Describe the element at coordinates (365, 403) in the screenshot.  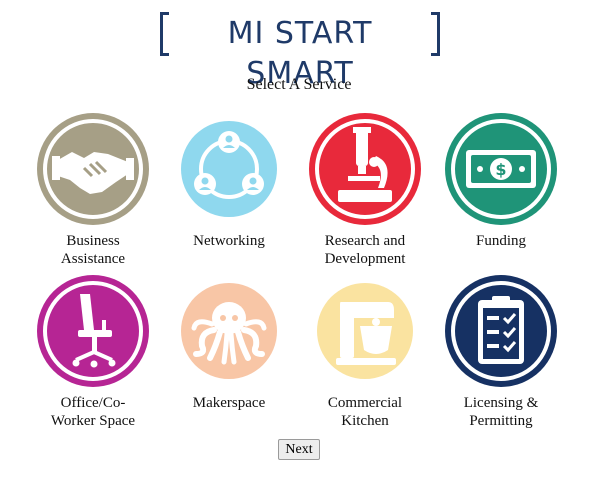
I see `service-label-line1: Commercial` at that location.